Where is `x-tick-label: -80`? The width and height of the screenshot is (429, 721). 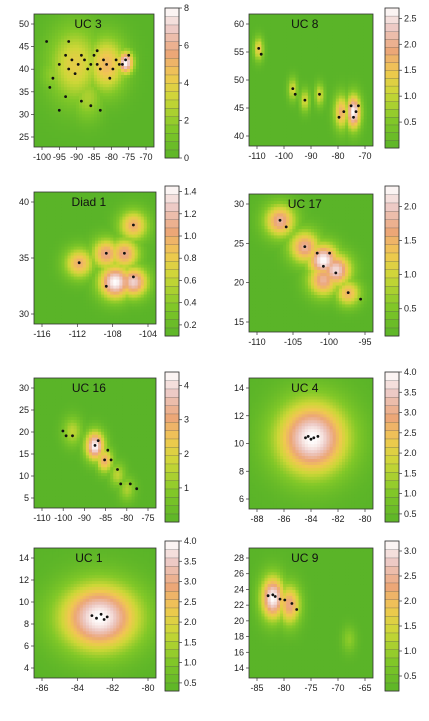 x-tick-label: -80 is located at coordinates (283, 688).